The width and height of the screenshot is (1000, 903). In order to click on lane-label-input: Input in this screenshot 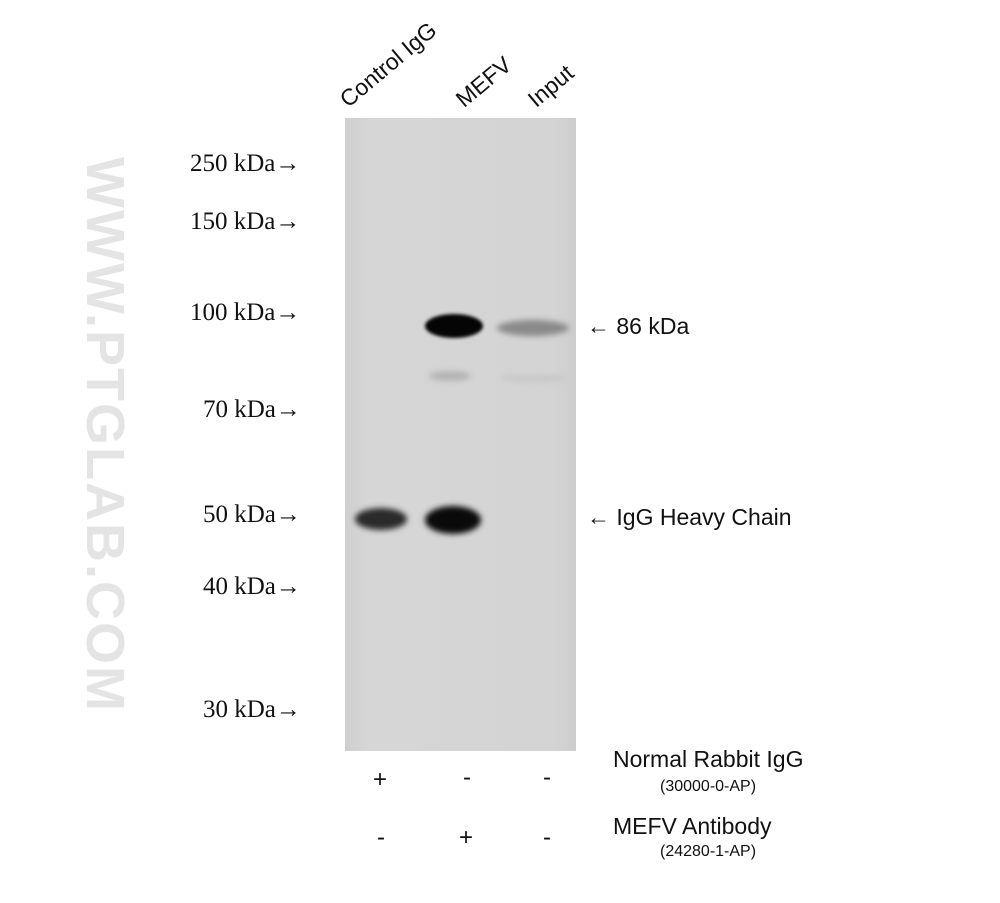, I will do `click(550, 86)`.